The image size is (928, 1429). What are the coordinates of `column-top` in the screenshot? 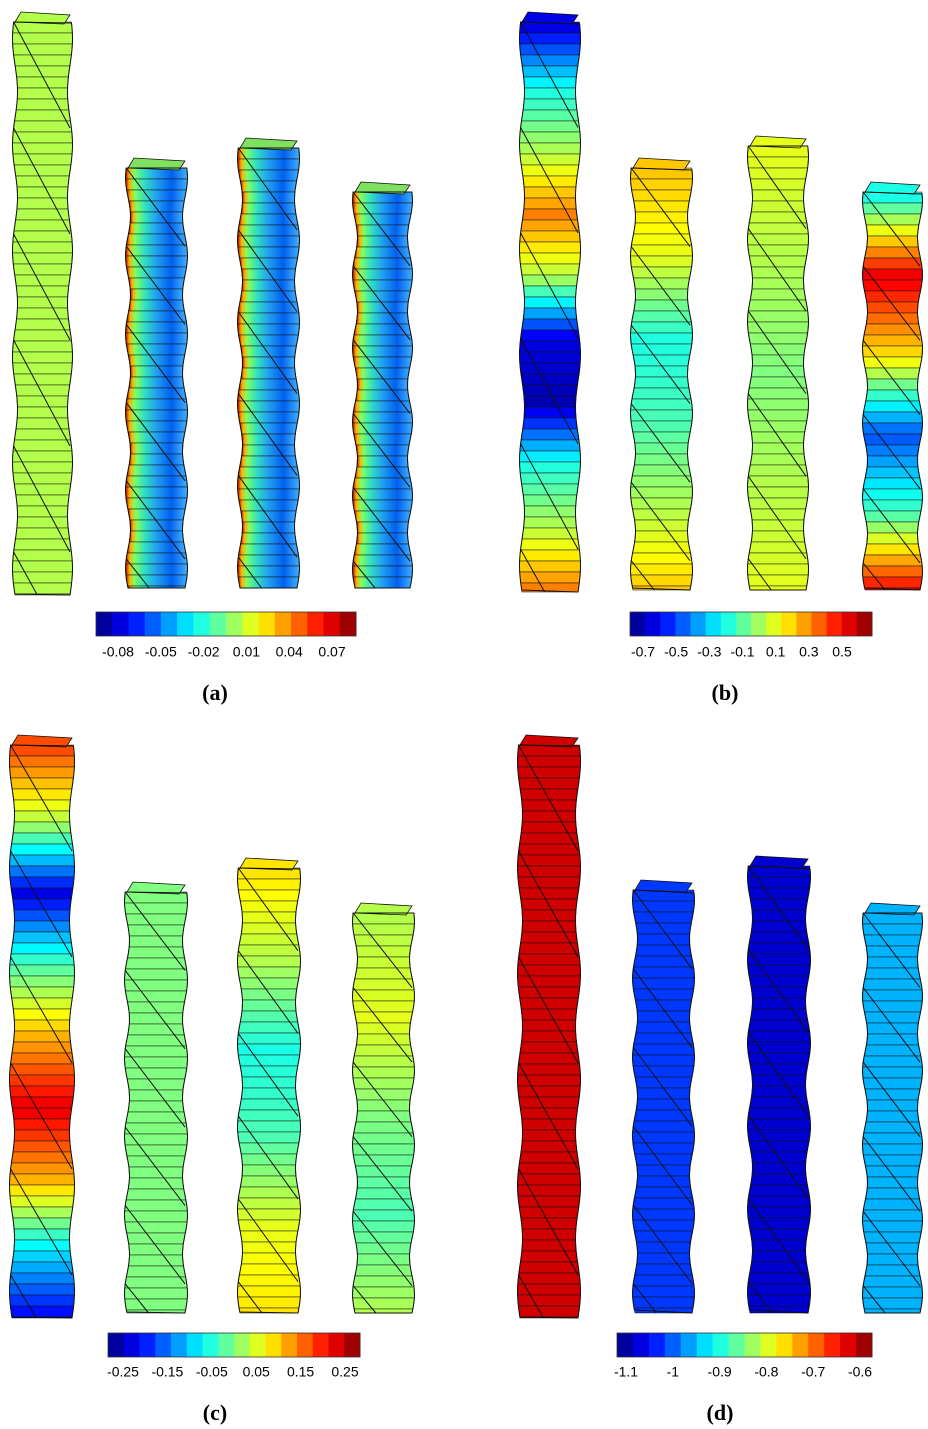 It's located at (268, 144).